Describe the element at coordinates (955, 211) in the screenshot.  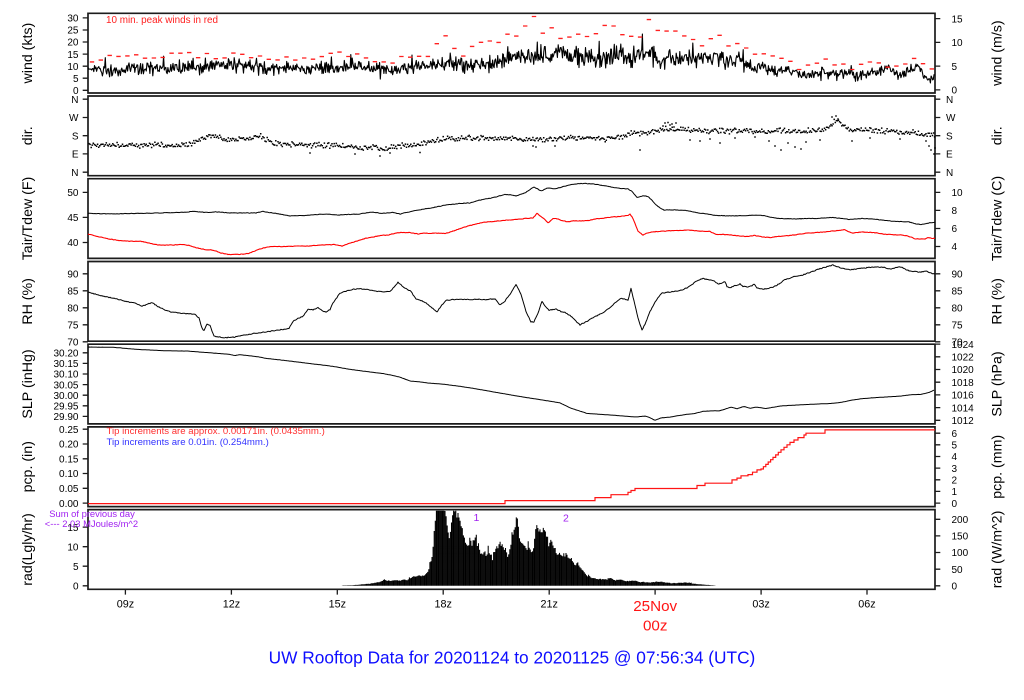
I see `svg-text: 8` at that location.